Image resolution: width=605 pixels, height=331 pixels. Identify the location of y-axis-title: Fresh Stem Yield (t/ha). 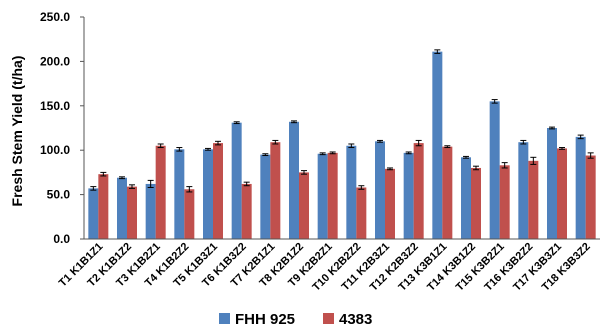
(17, 131).